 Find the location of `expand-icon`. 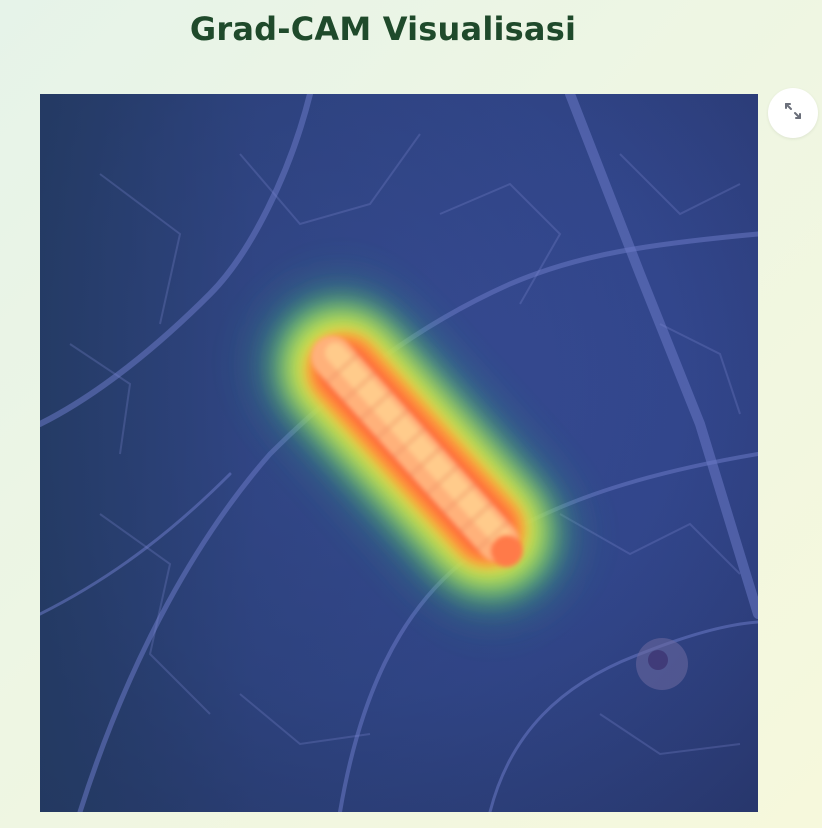

expand-icon is located at coordinates (793, 113).